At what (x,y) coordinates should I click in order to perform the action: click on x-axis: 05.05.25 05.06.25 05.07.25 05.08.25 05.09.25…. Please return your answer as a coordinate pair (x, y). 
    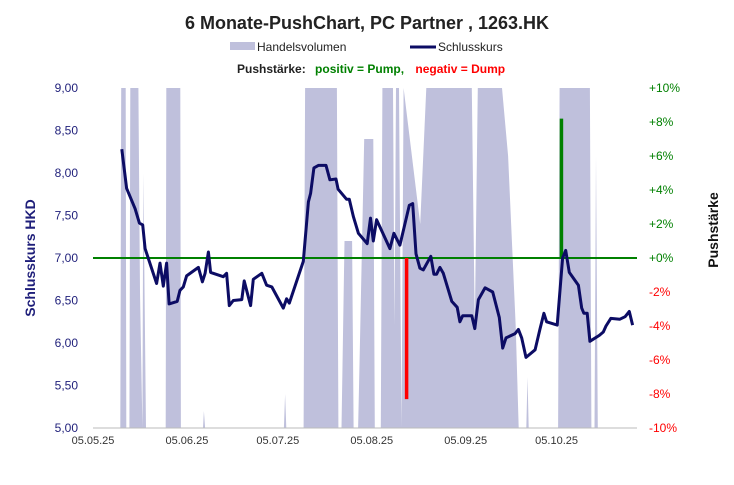
    Looking at the image, I should click on (325, 441).